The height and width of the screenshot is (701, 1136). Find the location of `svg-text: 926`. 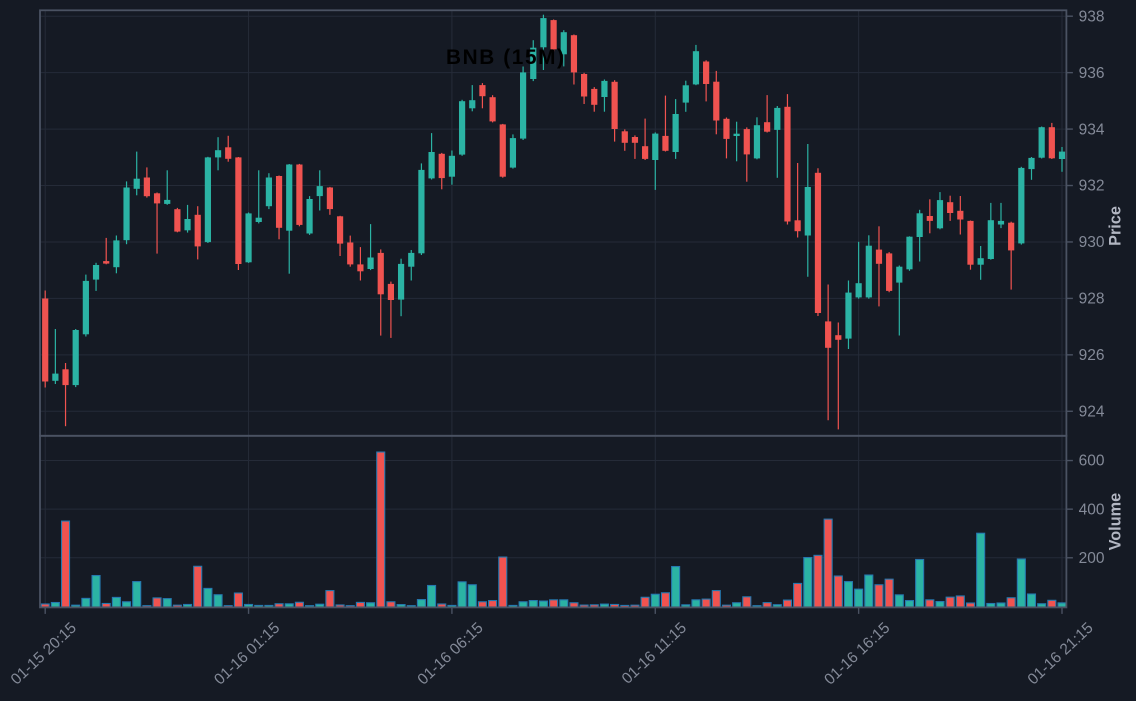

svg-text: 926 is located at coordinates (1092, 355).